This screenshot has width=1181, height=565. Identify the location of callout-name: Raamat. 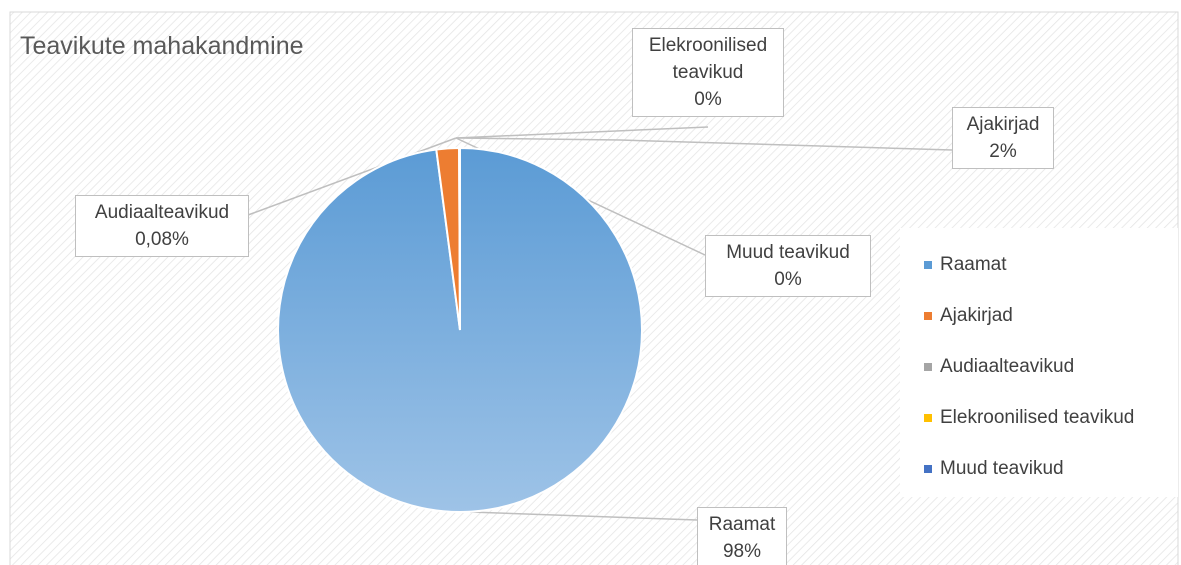
(742, 524).